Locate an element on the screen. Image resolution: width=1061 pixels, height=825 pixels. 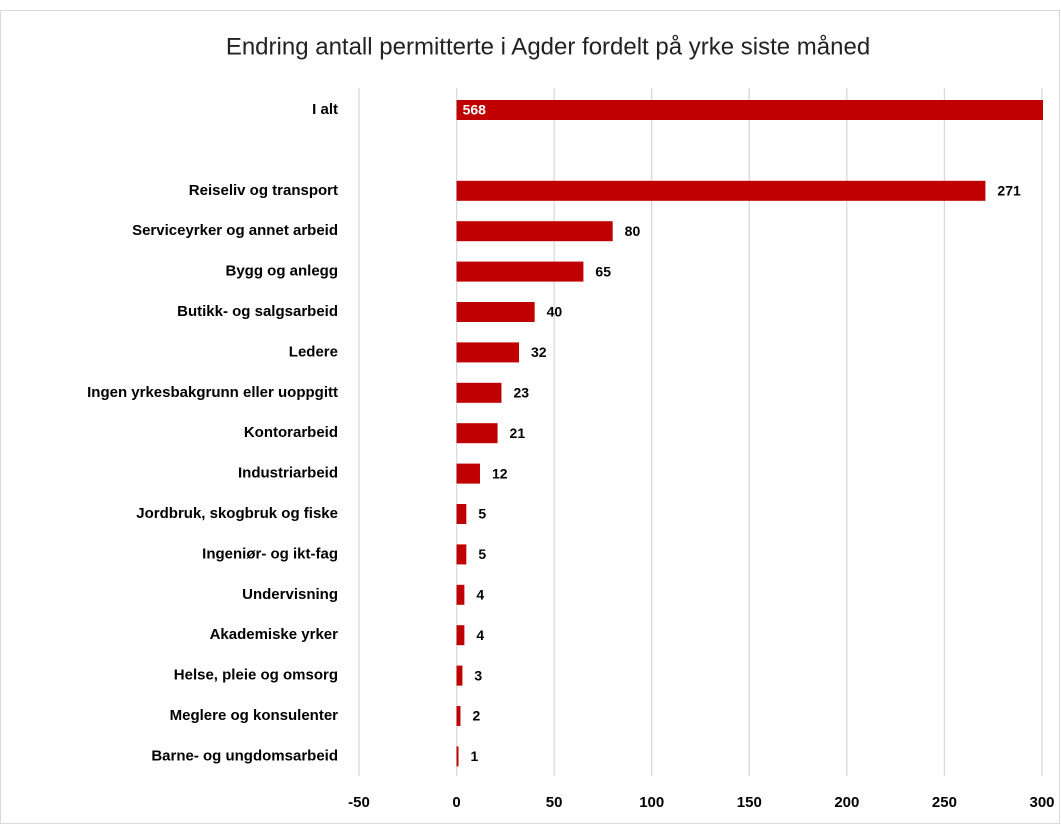
y-tick-label: Butikk- og salgsarbeid is located at coordinates (257, 311).